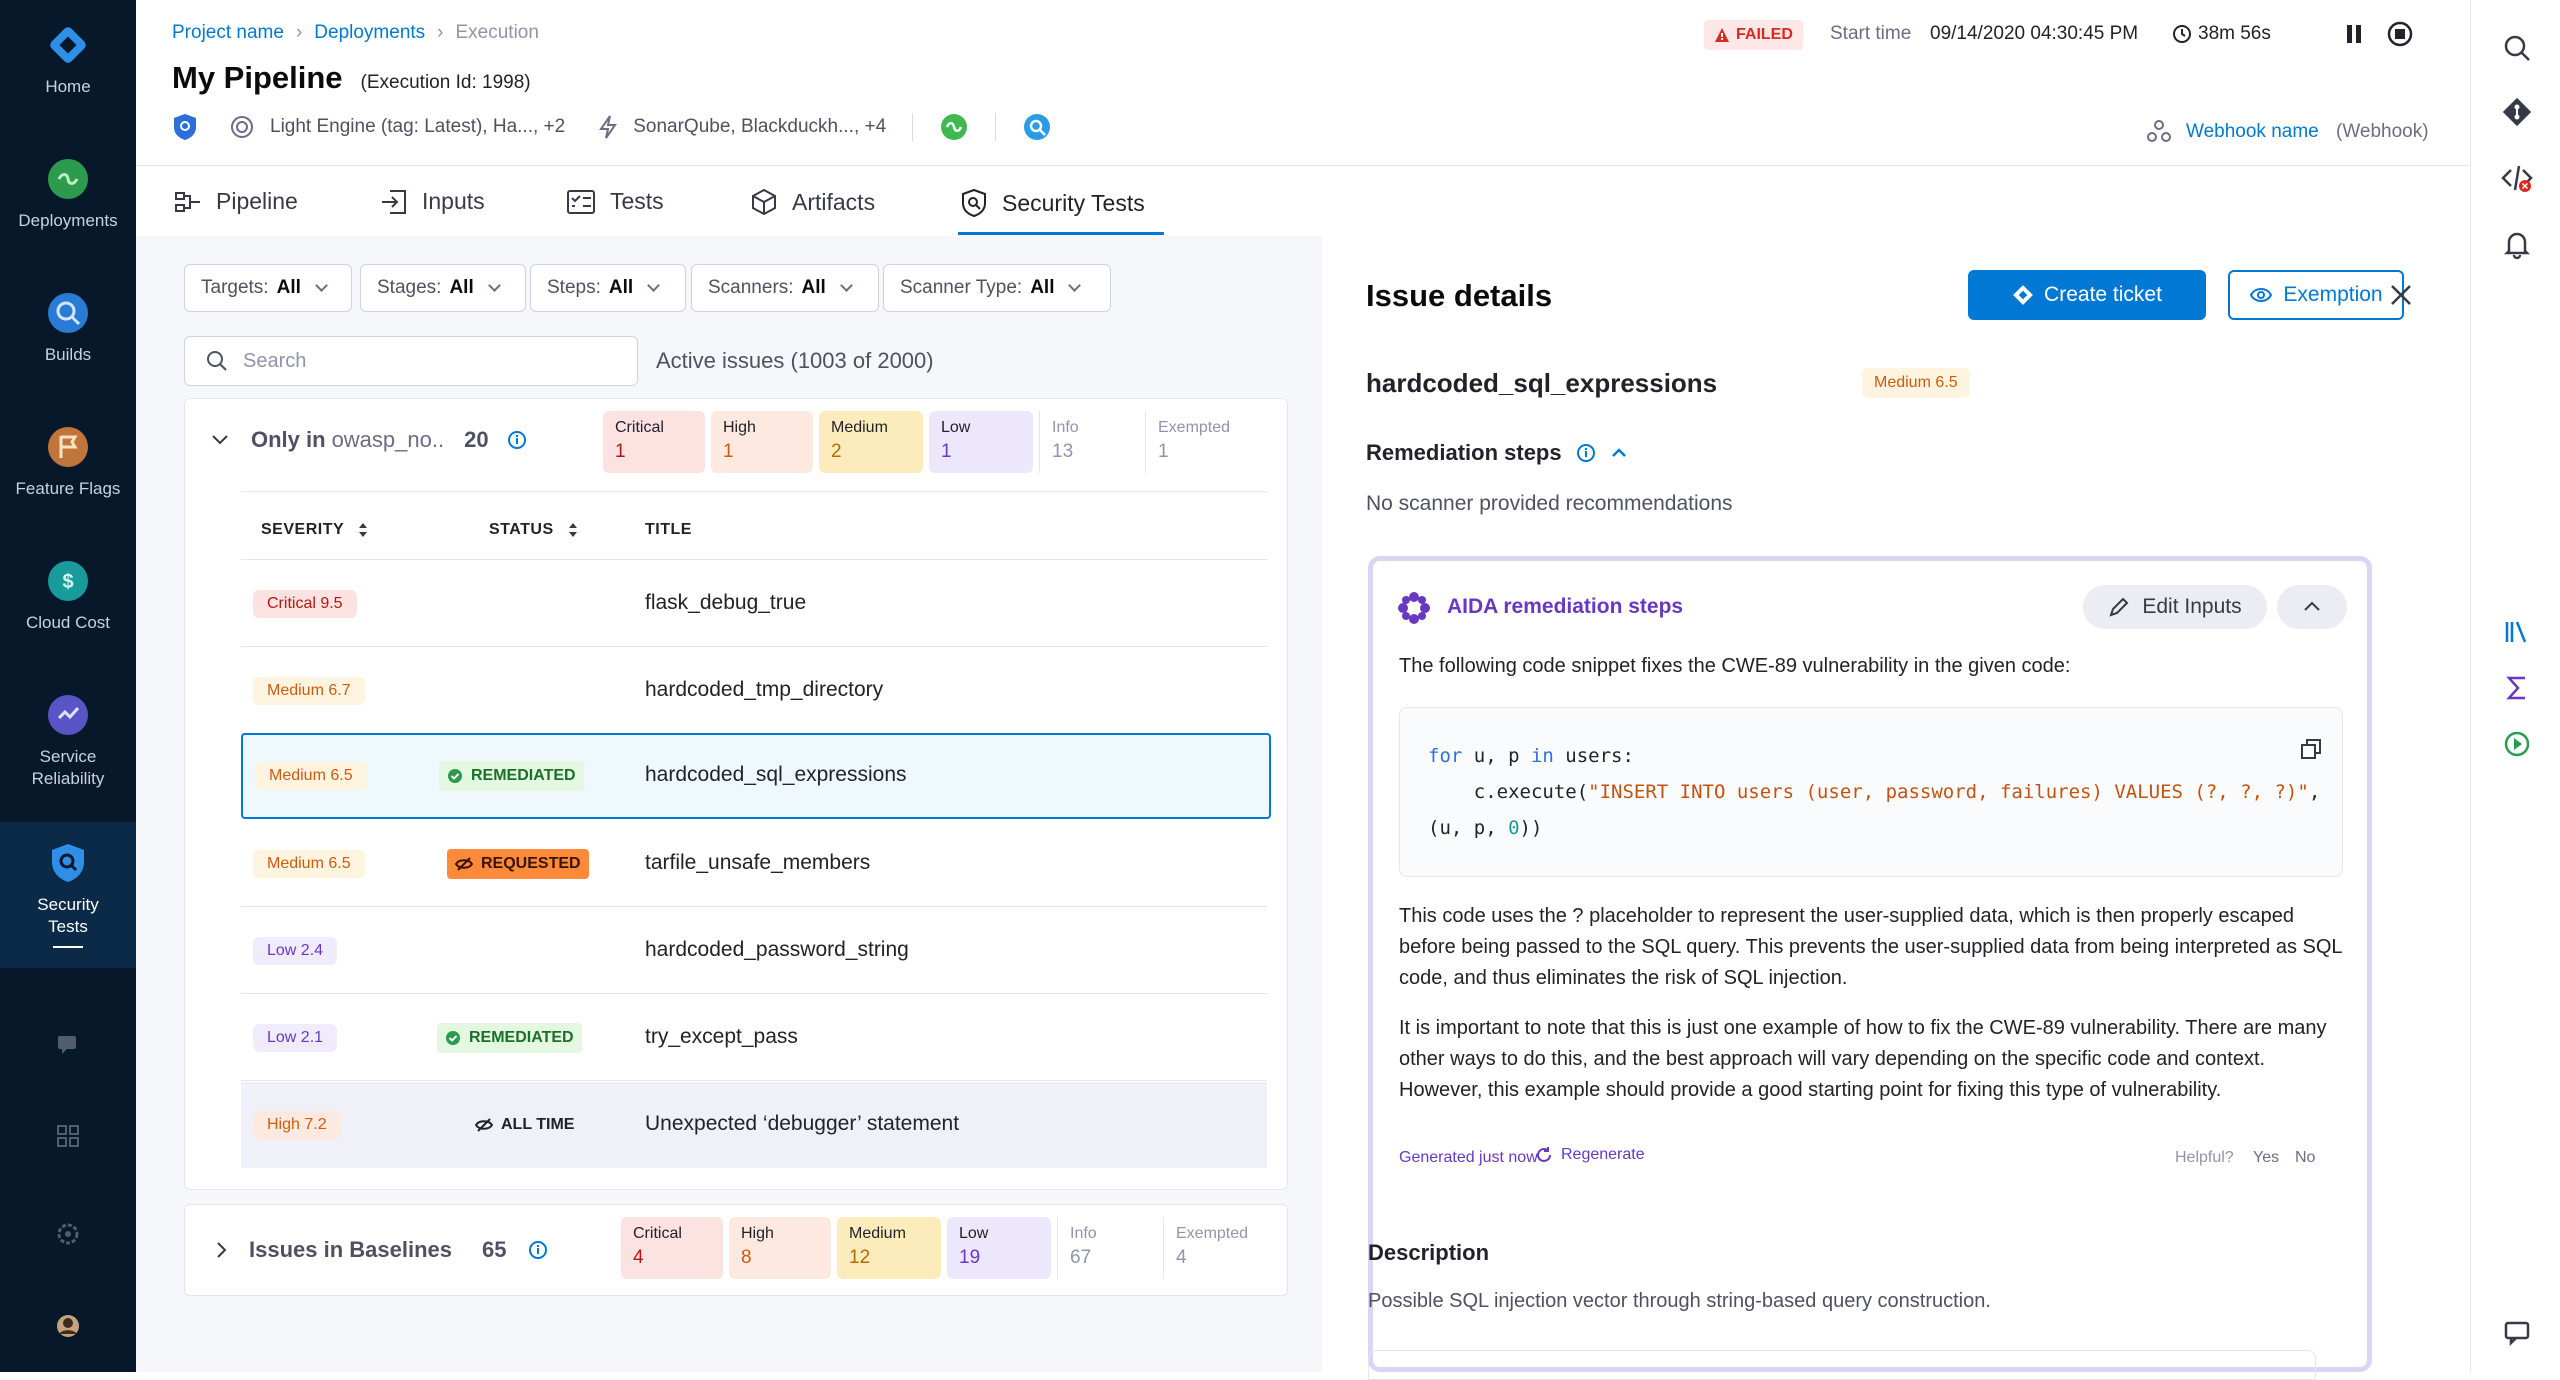 Image resolution: width=2560 pixels, height=1380 pixels. I want to click on webhook-name: Webhook name, so click(2252, 131).